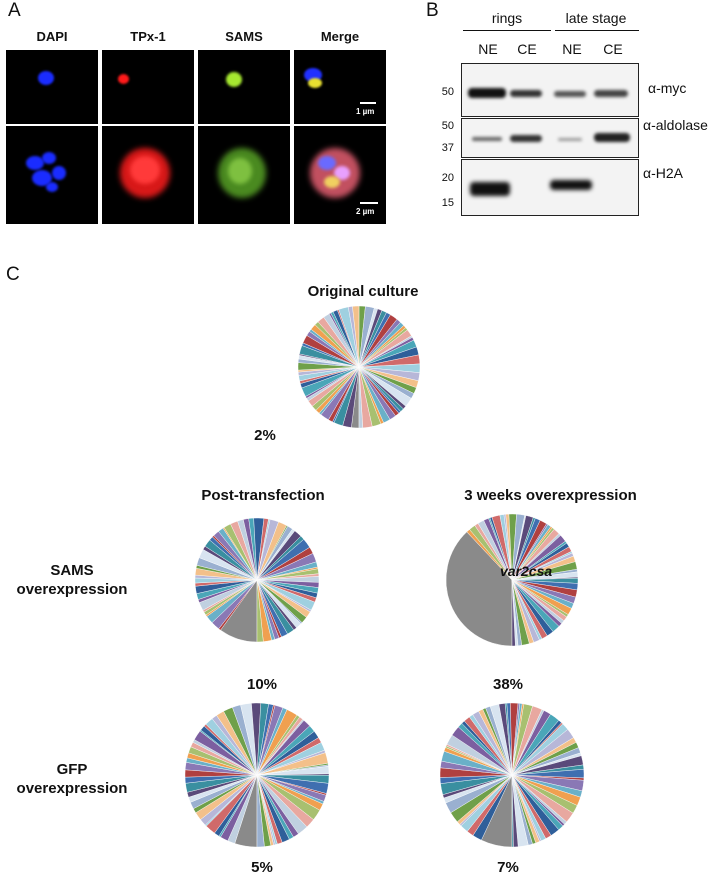 This screenshot has width=727, height=880. What do you see at coordinates (663, 173) in the screenshot?
I see `antibody-label-h2a: α-H2A` at bounding box center [663, 173].